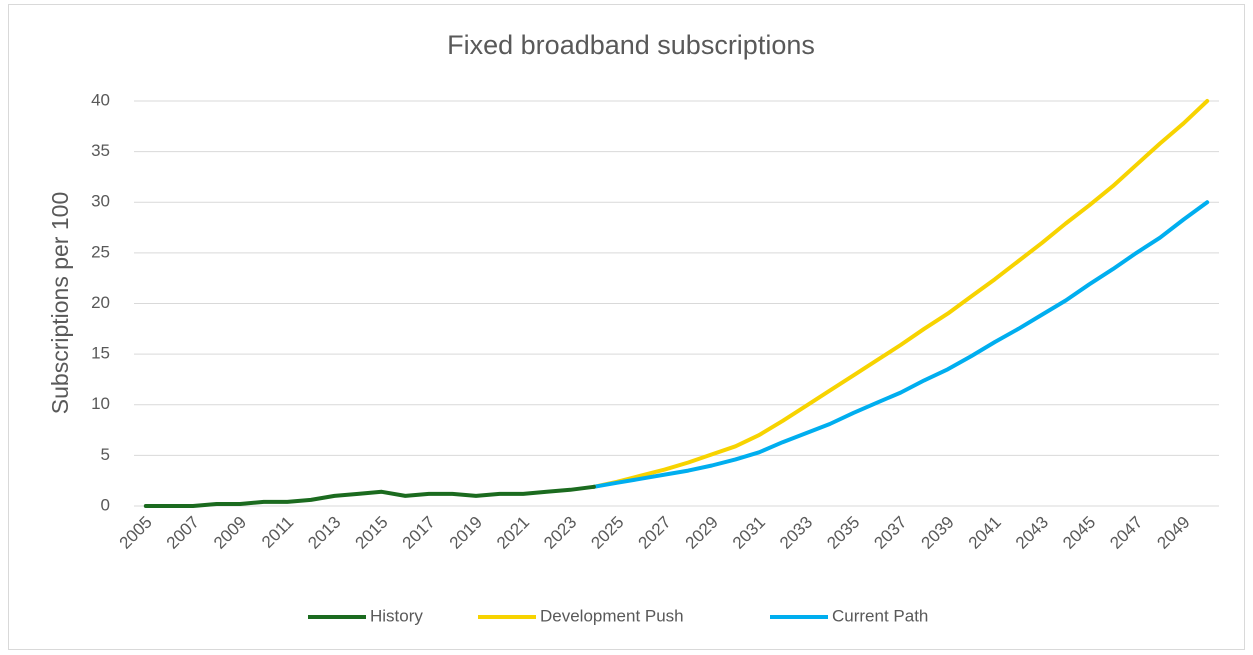 The width and height of the screenshot is (1253, 655). What do you see at coordinates (100, 403) in the screenshot?
I see `y-tick-label: 10` at bounding box center [100, 403].